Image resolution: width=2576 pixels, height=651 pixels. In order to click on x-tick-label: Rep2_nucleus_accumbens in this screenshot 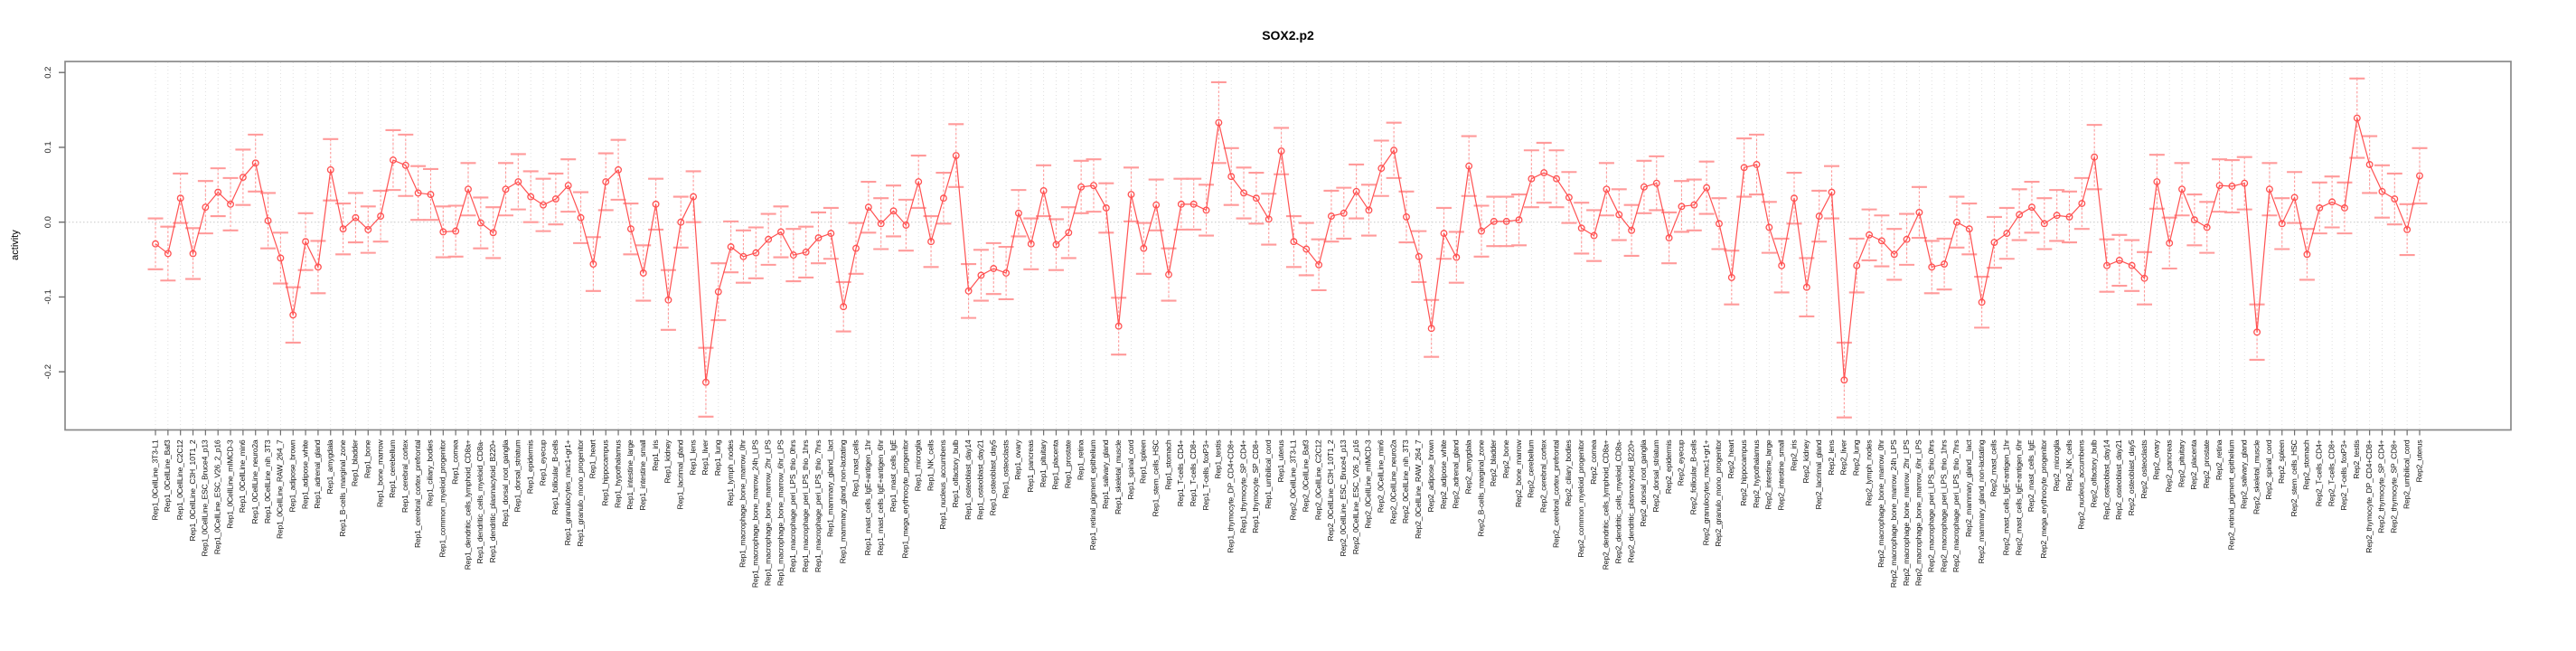, I will do `click(2081, 485)`.